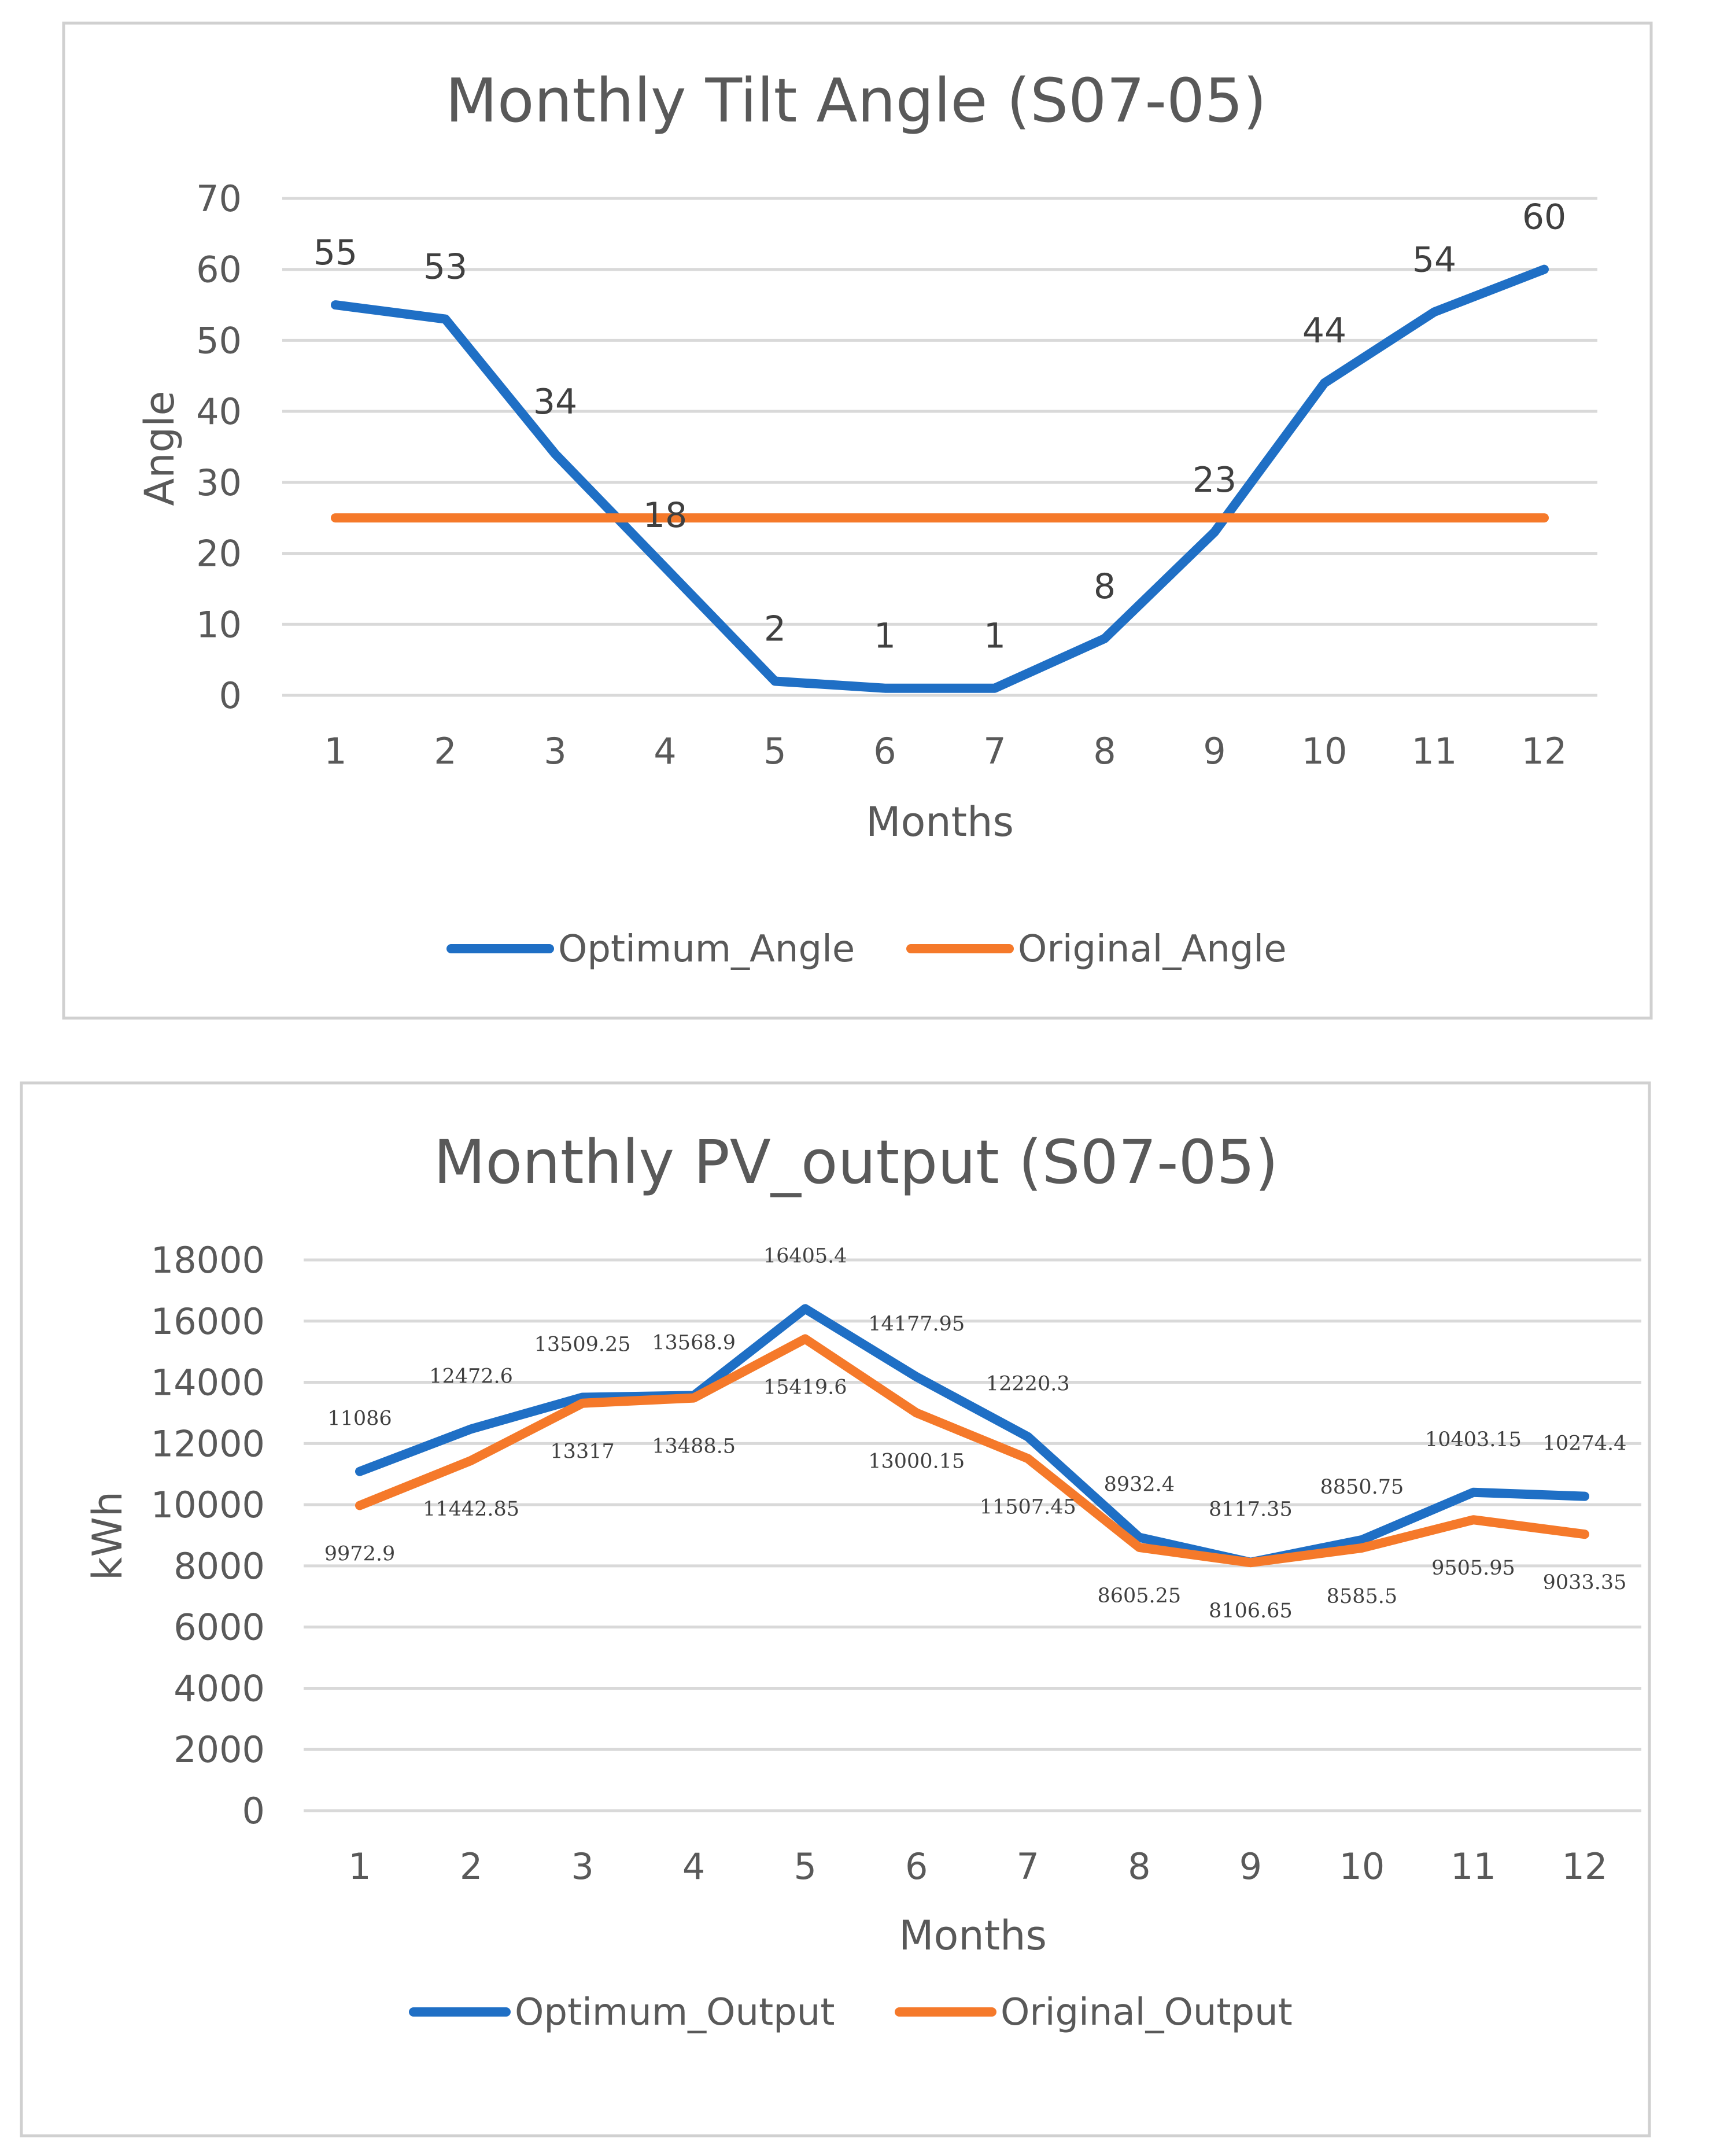 The width and height of the screenshot is (1709, 2156). I want to click on legend-label-optimum-output: Optimum_Output, so click(675, 2012).